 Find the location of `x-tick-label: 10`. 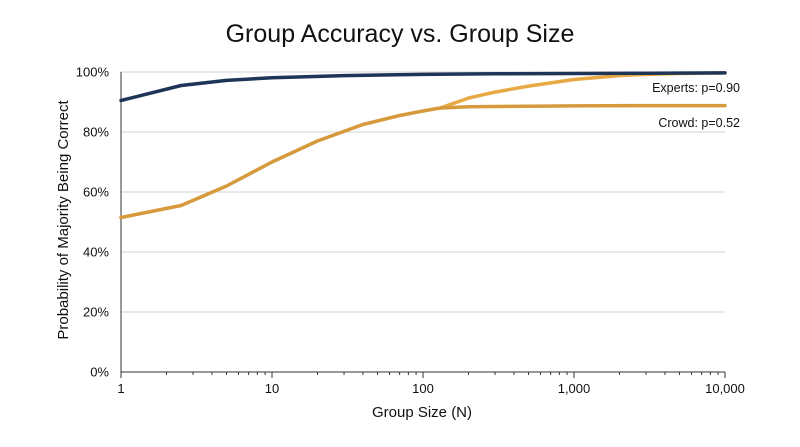

x-tick-label: 10 is located at coordinates (272, 388).